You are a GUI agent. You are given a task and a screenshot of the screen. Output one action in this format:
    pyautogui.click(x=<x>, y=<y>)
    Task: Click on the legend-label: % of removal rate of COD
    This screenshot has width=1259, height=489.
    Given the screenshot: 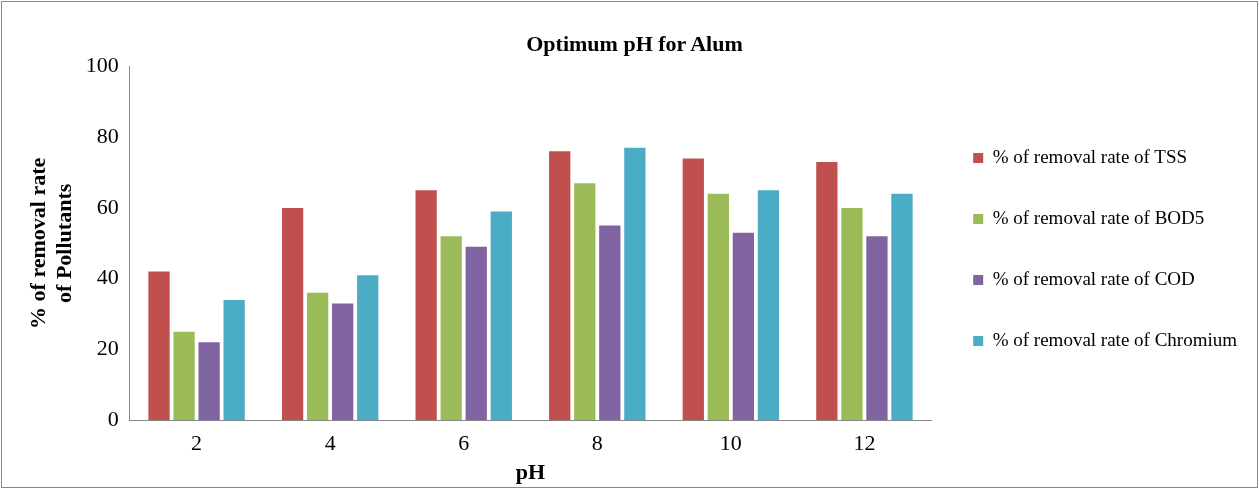 What is the action you would take?
    pyautogui.click(x=1093, y=278)
    